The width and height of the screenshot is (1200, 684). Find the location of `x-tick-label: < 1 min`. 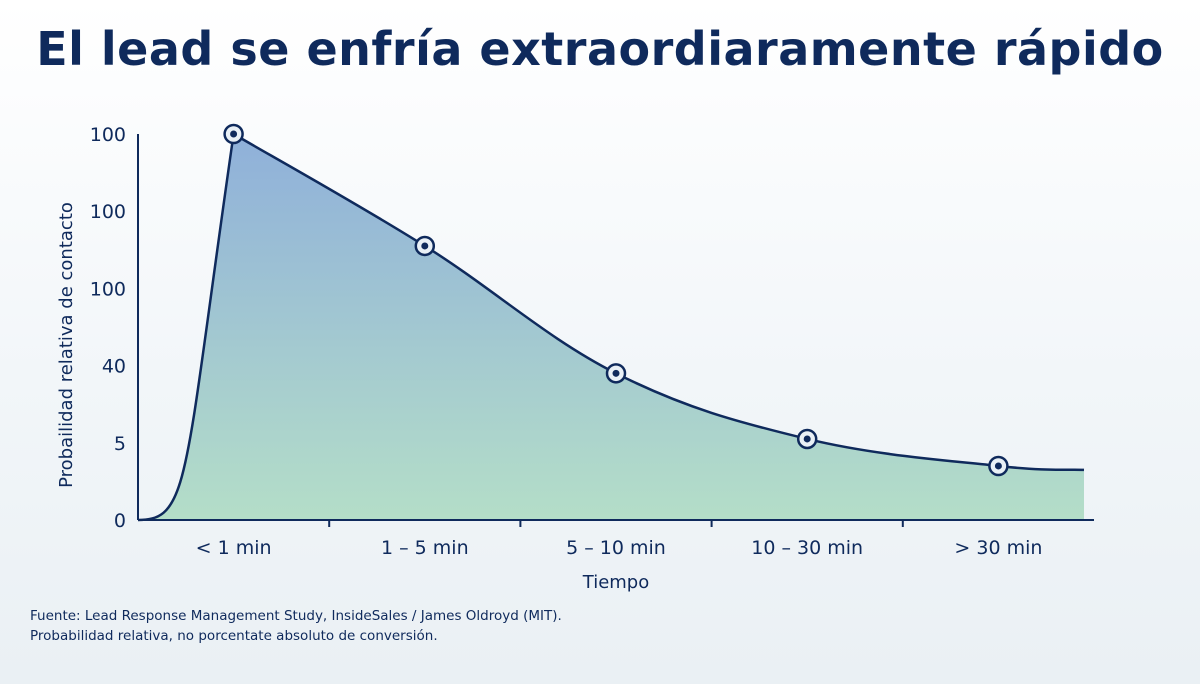

x-tick-label: < 1 min is located at coordinates (234, 548).